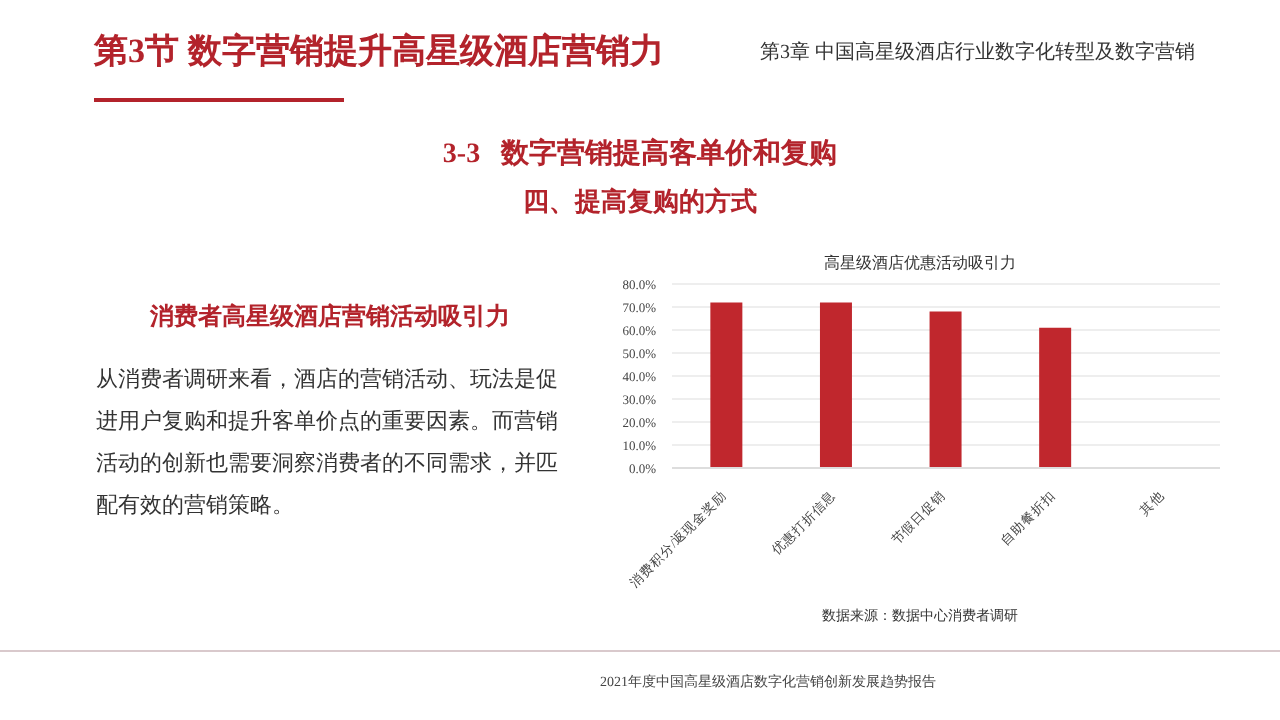  Describe the element at coordinates (328, 443) in the screenshot. I see `text: 从消费者调研来看，酒店的营销活动、玩法是促进用户复购和提升客单价点的重要因素。而营销活动的创新也需要洞察消费者的不同需求，并匹配有效的营销策略。` at that location.